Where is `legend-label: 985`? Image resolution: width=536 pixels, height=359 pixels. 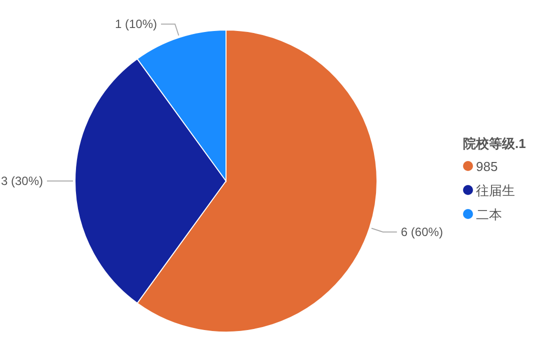
legend-label: 985 is located at coordinates (487, 166).